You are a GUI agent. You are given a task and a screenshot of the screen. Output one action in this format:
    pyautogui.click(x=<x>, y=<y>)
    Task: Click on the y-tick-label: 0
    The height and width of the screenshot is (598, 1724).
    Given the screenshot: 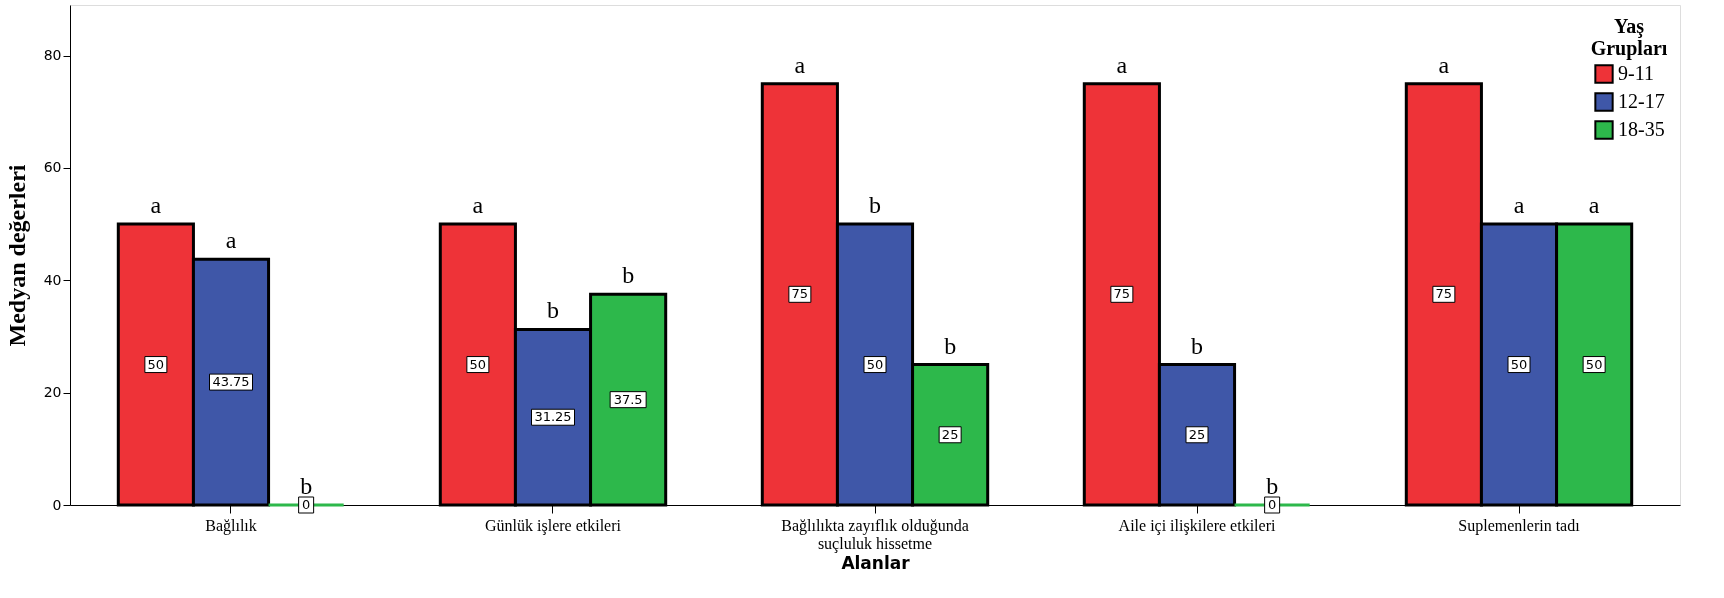 What is the action you would take?
    pyautogui.click(x=57, y=504)
    